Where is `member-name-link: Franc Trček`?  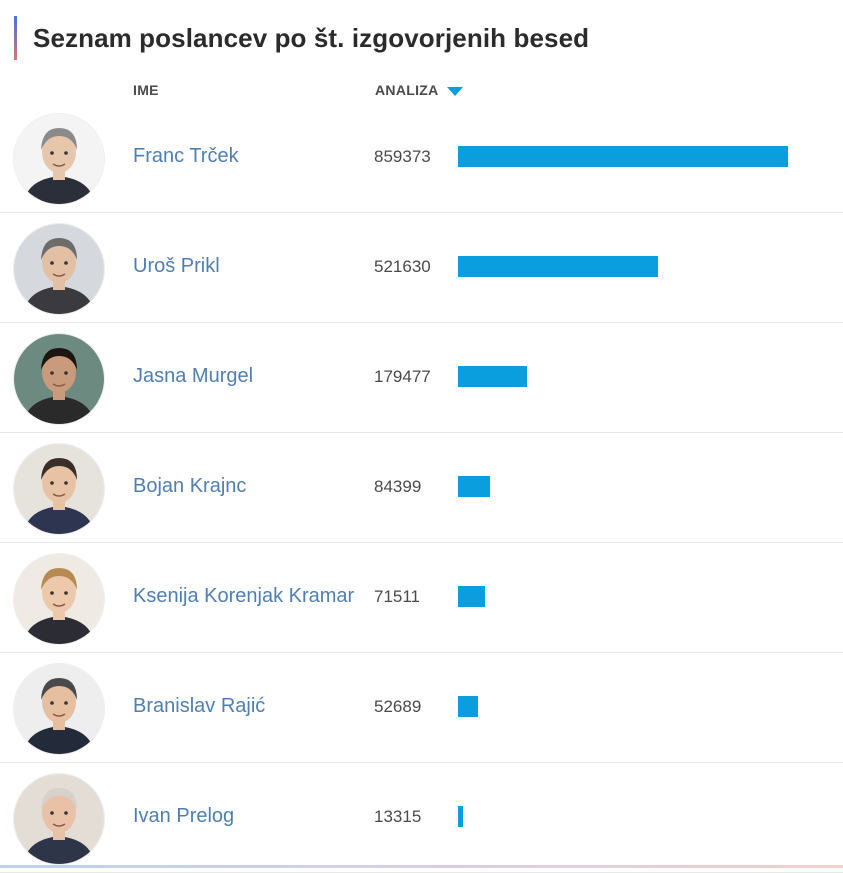 member-name-link: Franc Trček is located at coordinates (186, 156).